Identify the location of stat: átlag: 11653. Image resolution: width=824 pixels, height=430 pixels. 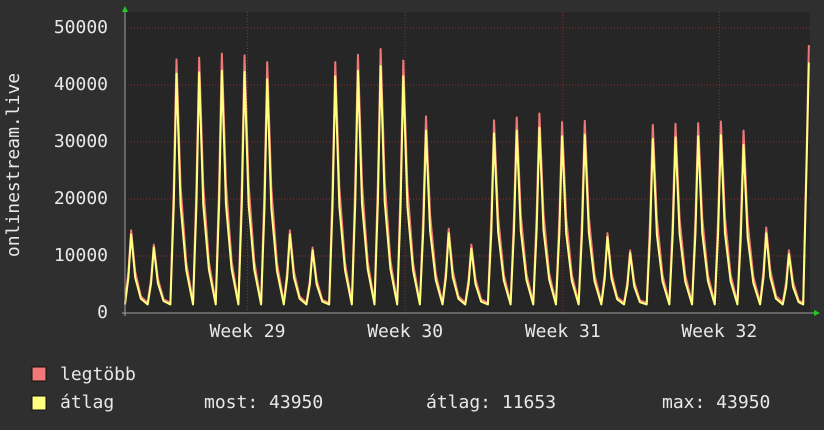
(491, 402).